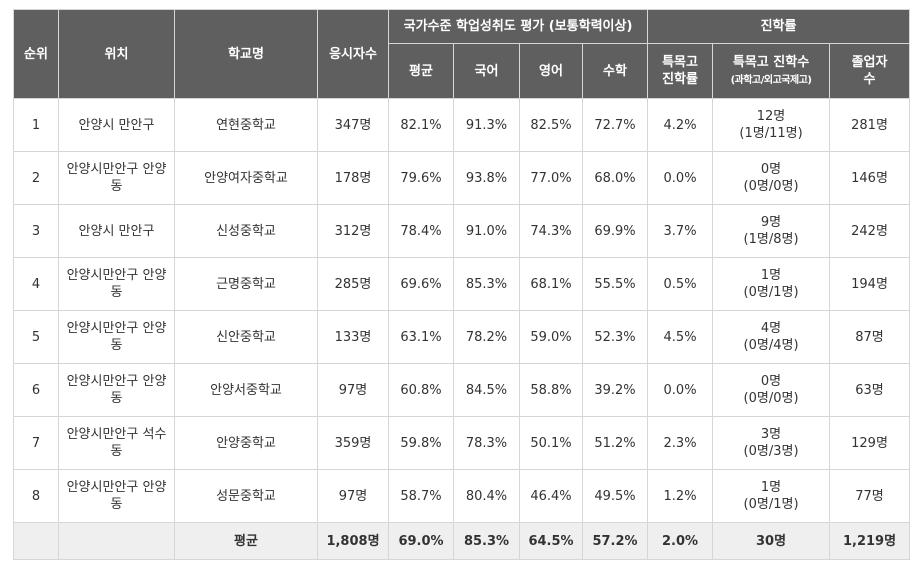  Describe the element at coordinates (116, 54) in the screenshot. I see `header-location: 위치` at that location.